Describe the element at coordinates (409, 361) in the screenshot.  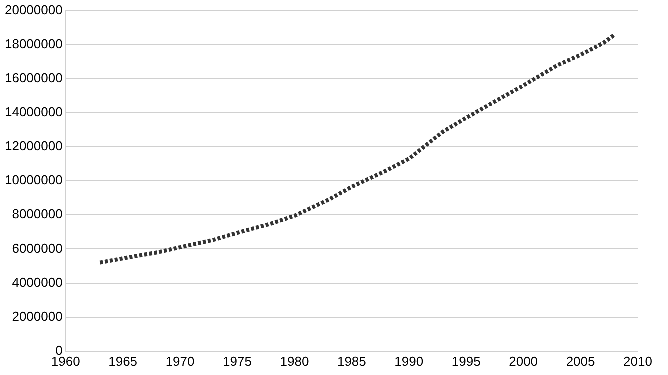
I see `x-tick-label: 1990` at that location.